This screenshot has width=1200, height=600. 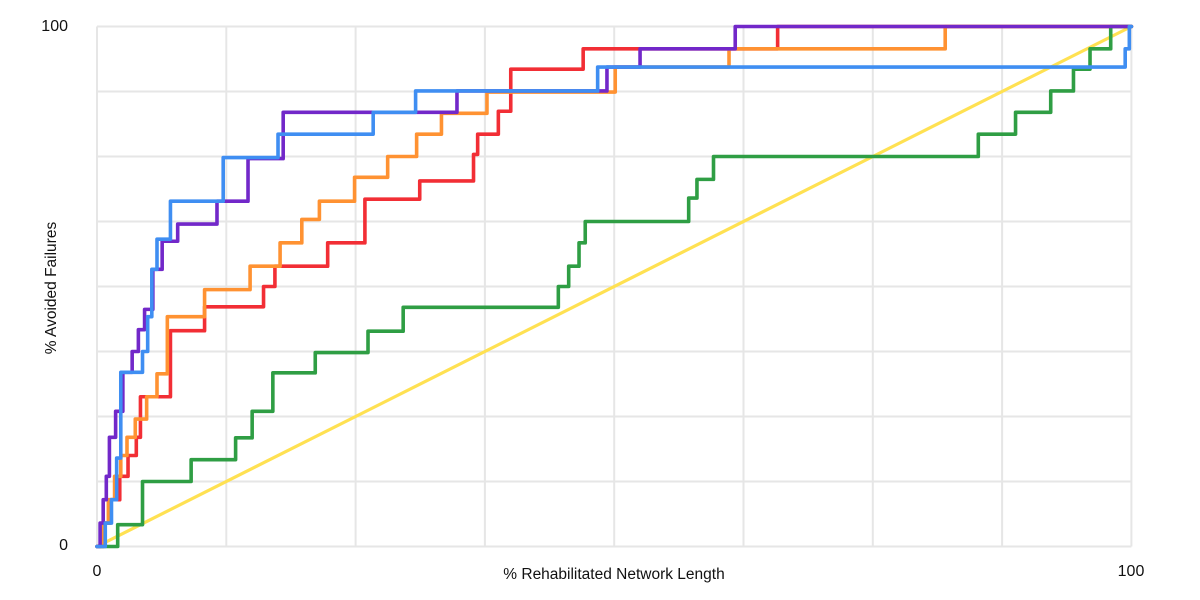 I want to click on x-axis-title: % Rehabilitated Network Length, so click(x=614, y=574).